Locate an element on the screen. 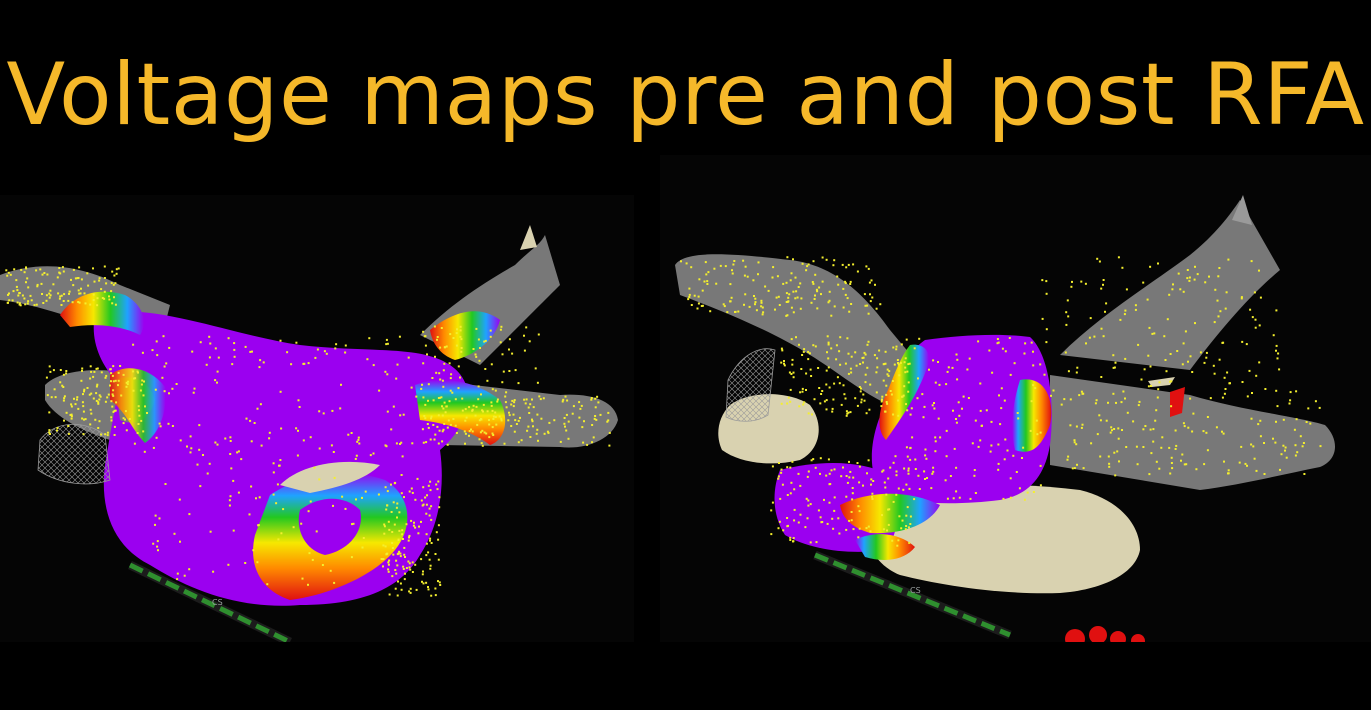 Image resolution: width=1371 pixels, height=710 pixels. border-zone-left is located at coordinates (904, 392).